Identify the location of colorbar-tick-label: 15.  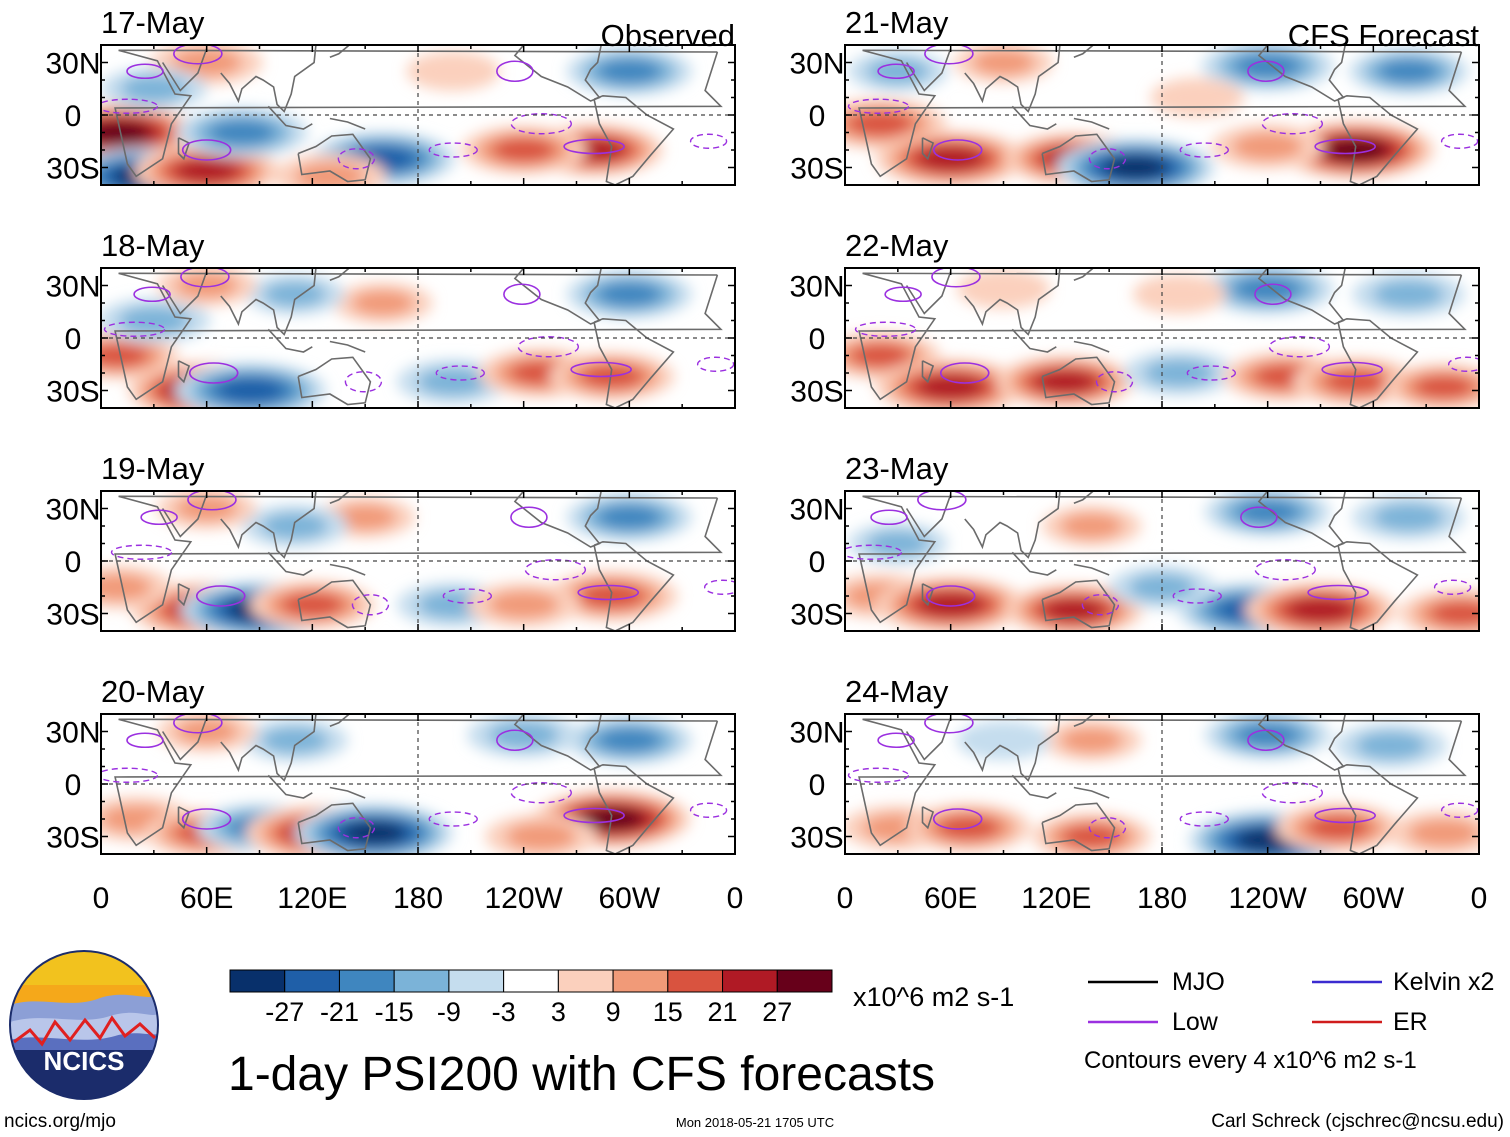
(668, 1012).